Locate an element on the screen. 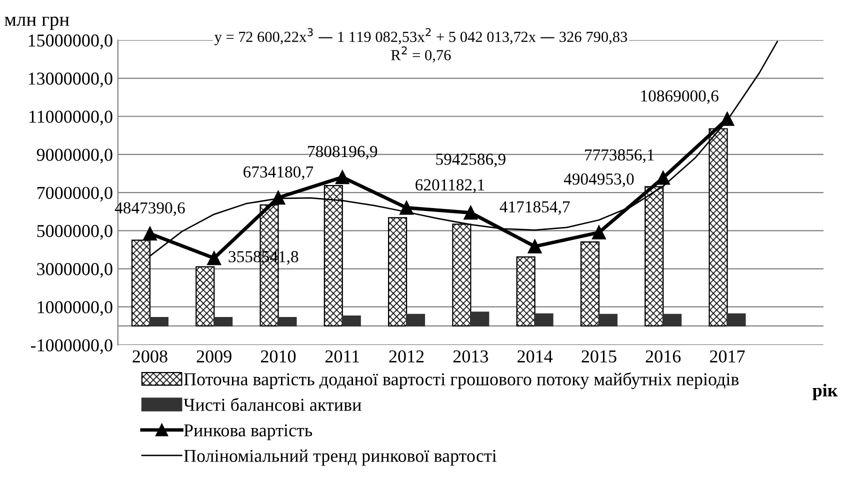 The image size is (842, 490). data-label: 6734180,7 is located at coordinates (279, 173).